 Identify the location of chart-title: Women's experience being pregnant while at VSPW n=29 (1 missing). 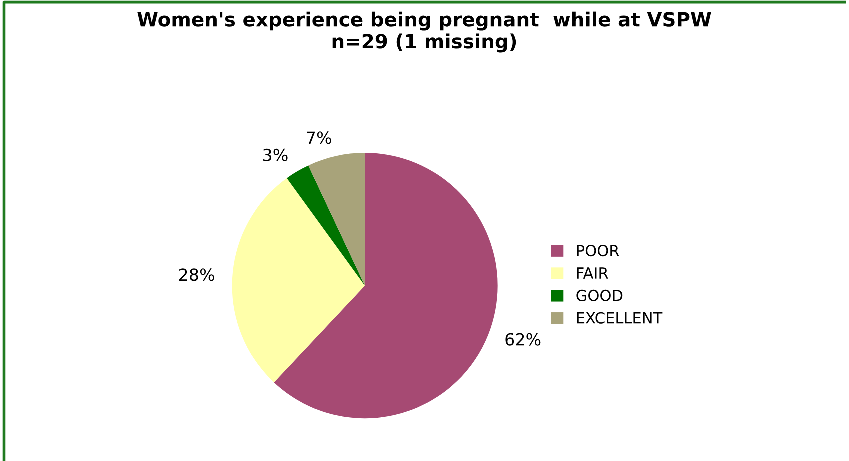
(425, 32).